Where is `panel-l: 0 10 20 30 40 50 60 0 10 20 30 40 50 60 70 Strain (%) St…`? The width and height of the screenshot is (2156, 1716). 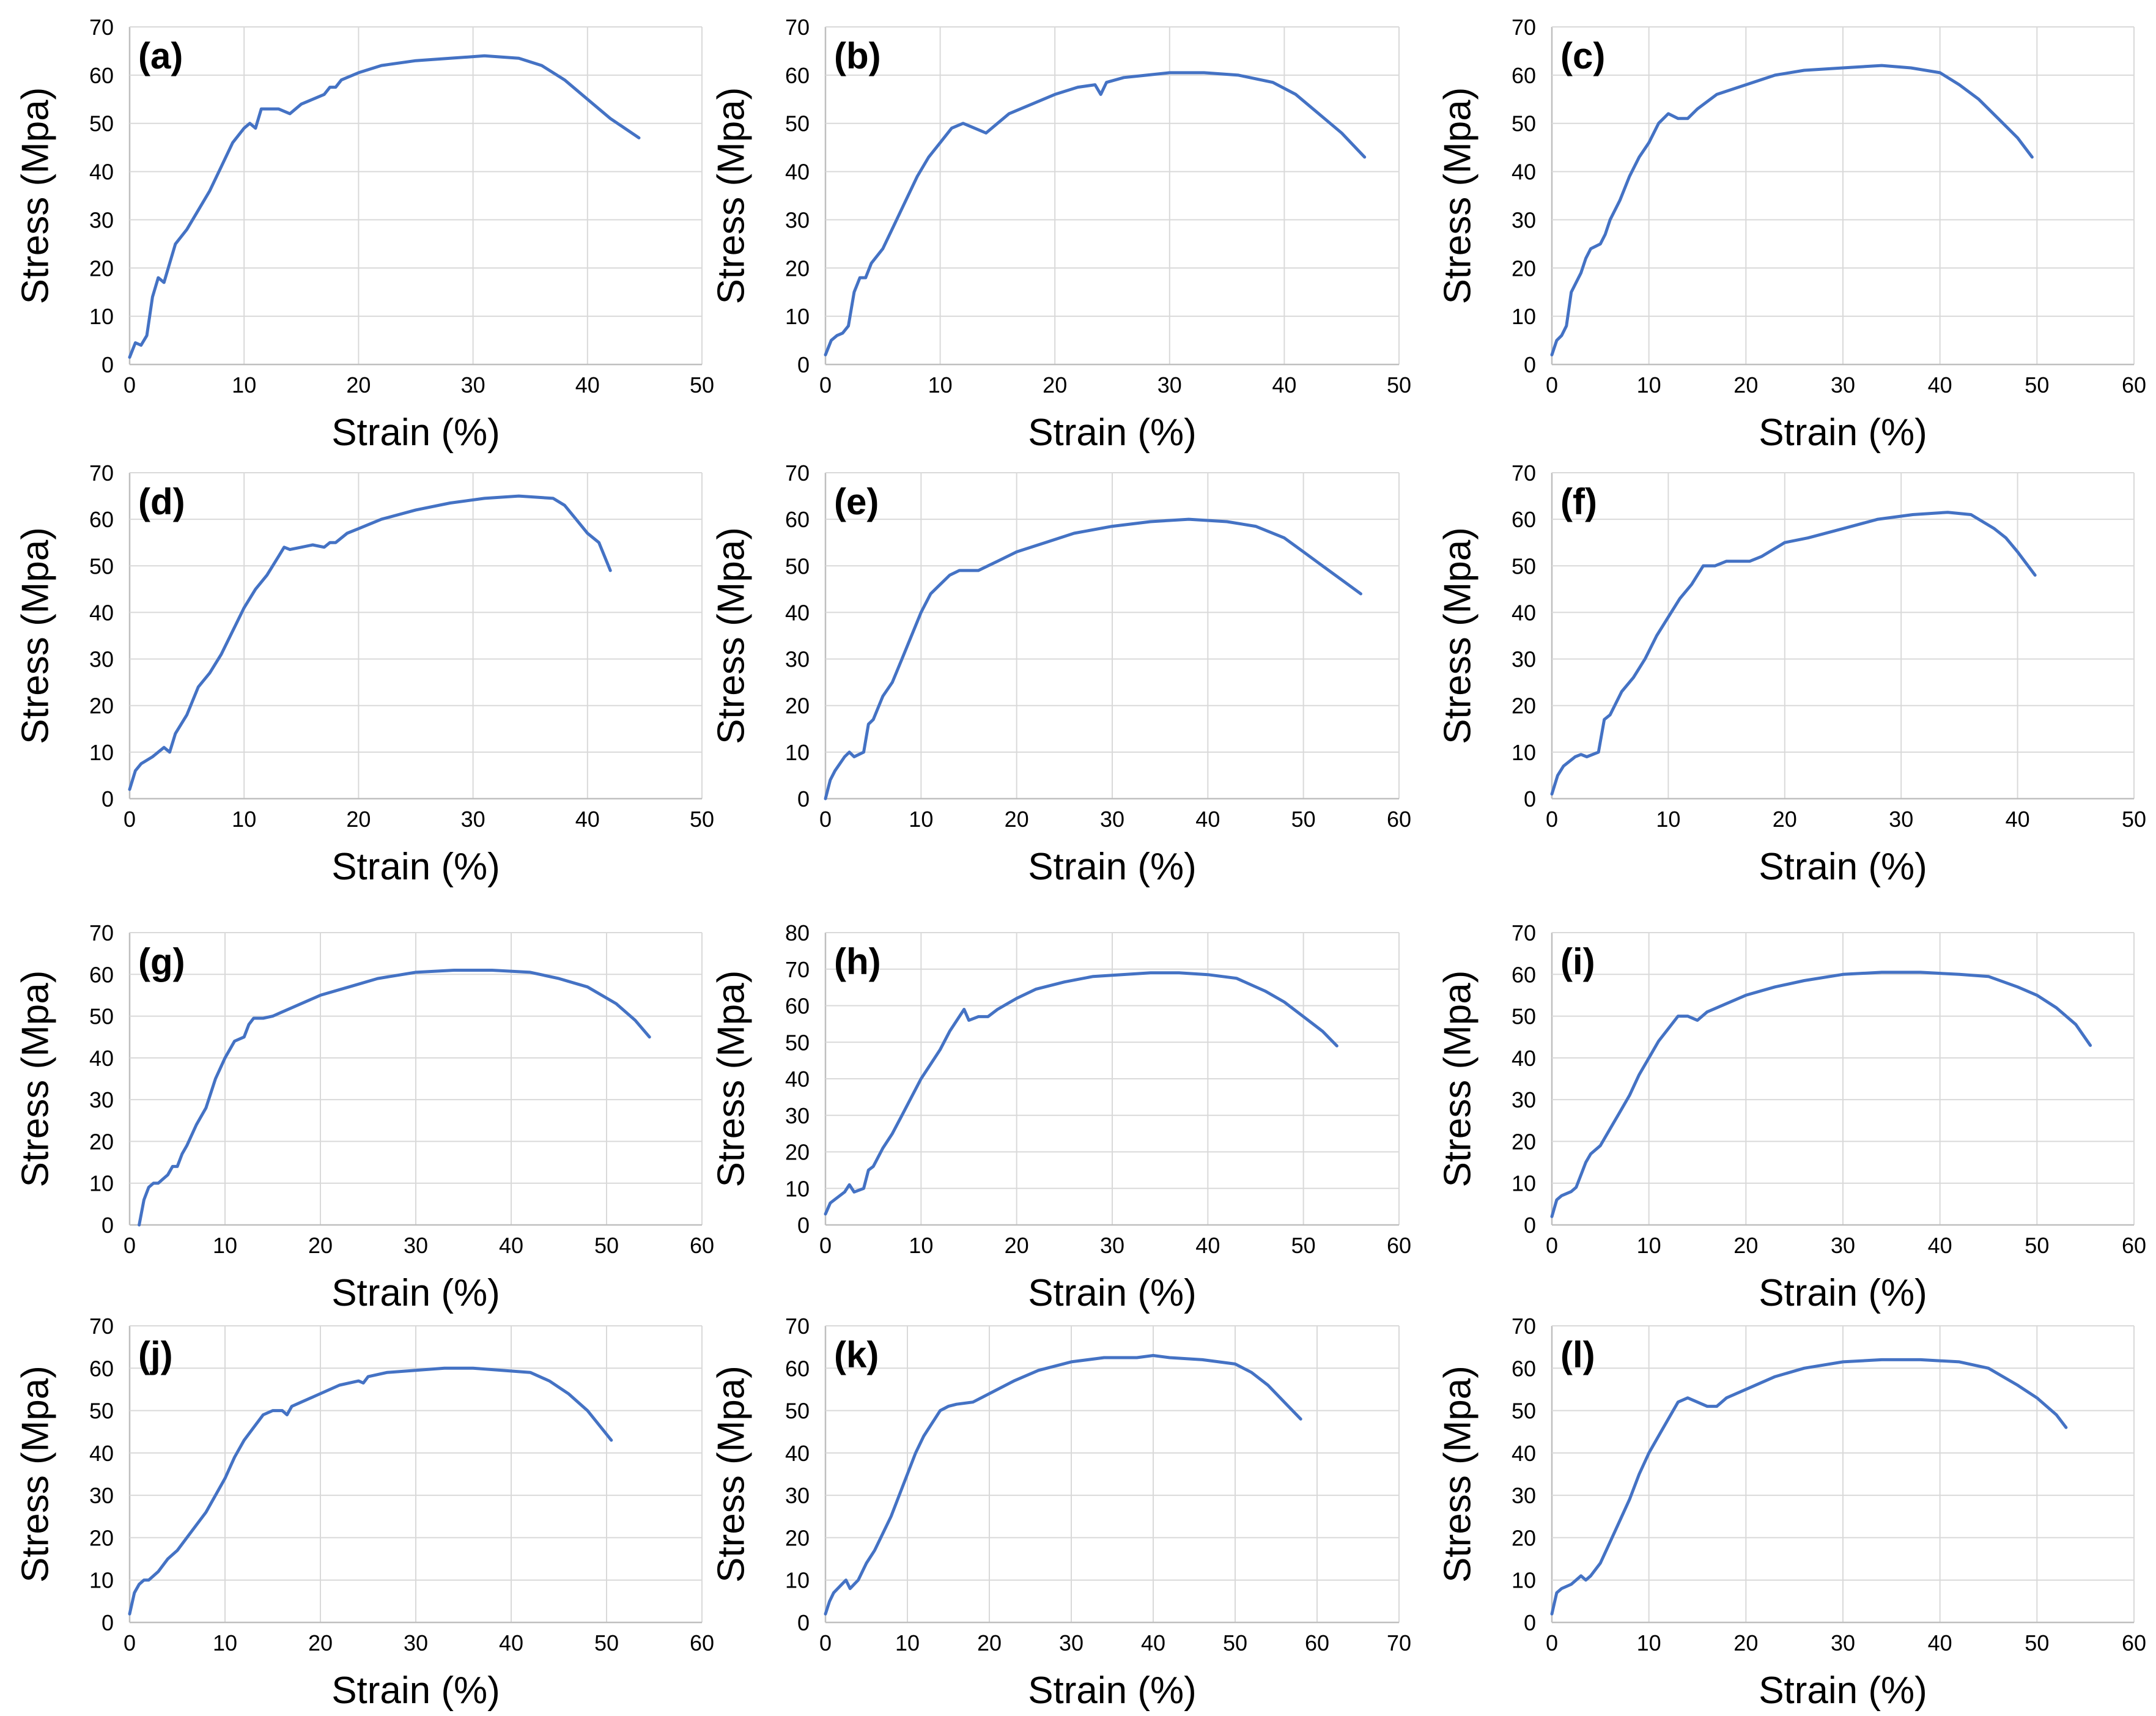
panel-l: 0 10 20 30 40 50 60 0 10 20 30 40 50 60 70 Strain (%) St… is located at coordinates (1791, 1513).